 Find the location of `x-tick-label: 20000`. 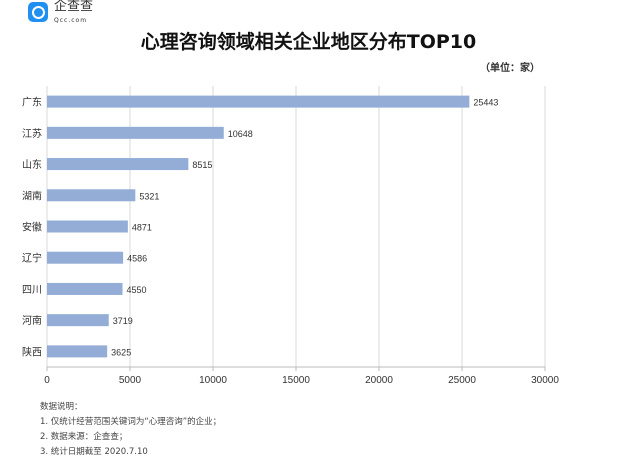

x-tick-label: 20000 is located at coordinates (379, 380).